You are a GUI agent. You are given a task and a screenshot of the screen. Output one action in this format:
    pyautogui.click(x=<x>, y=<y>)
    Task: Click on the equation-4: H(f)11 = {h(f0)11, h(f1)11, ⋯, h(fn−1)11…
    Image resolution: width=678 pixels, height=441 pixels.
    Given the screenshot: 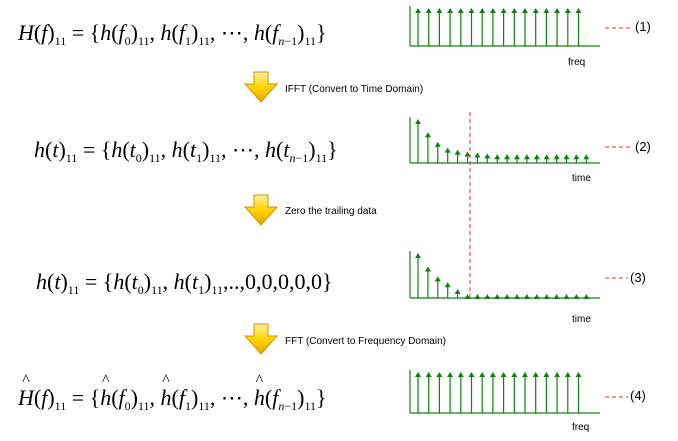 What is the action you would take?
    pyautogui.click(x=172, y=393)
    